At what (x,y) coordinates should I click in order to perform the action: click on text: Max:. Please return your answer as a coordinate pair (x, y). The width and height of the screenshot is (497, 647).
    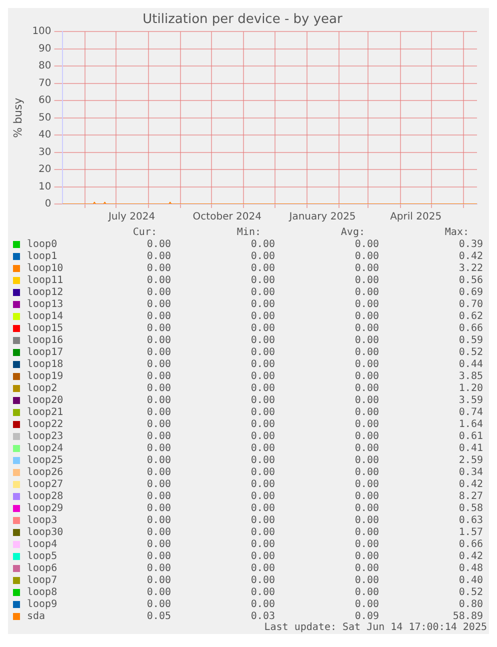
    Looking at the image, I should click on (457, 232).